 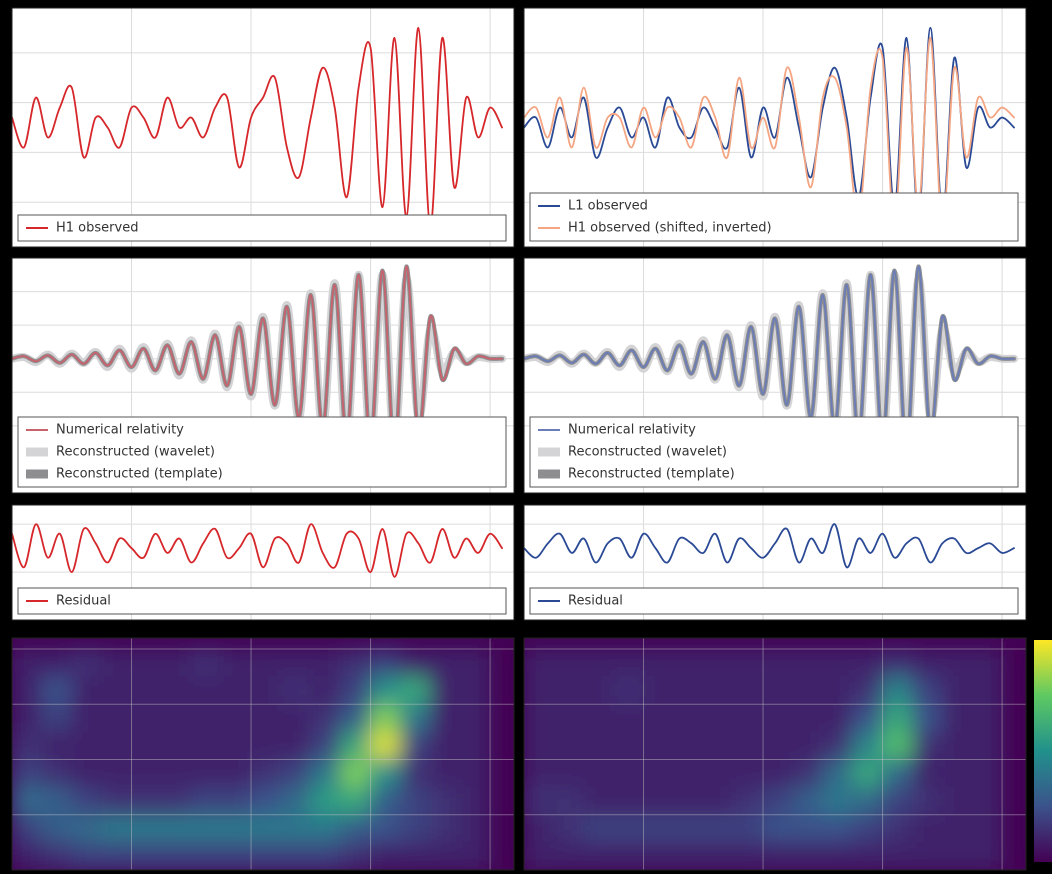 I want to click on heatmap-cells, so click(x=251, y=759).